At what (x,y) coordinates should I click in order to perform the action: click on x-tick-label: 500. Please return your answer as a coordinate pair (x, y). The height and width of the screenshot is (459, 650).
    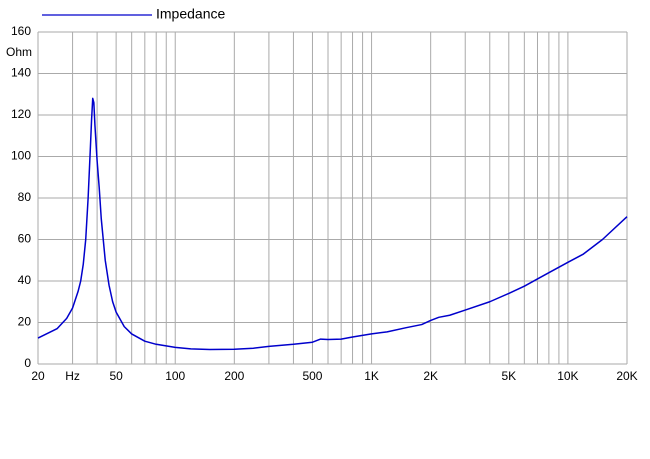
    Looking at the image, I should click on (312, 376).